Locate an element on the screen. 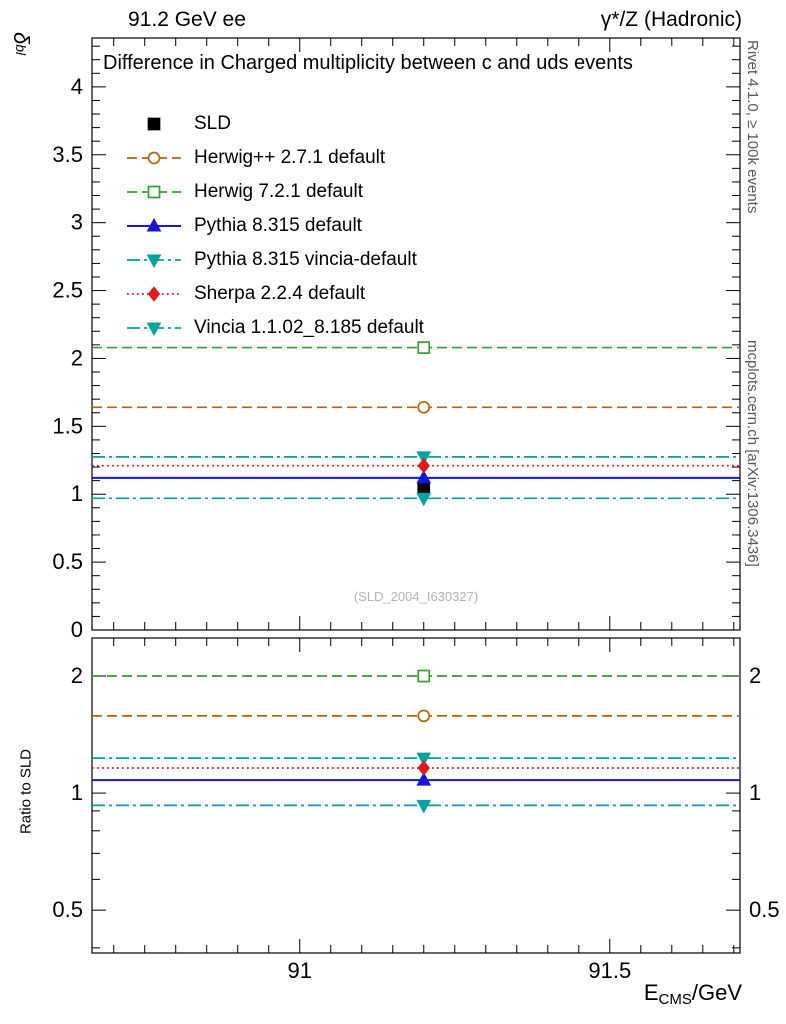 The width and height of the screenshot is (786, 1024). x-tick-label: 91.5 is located at coordinates (609, 970).